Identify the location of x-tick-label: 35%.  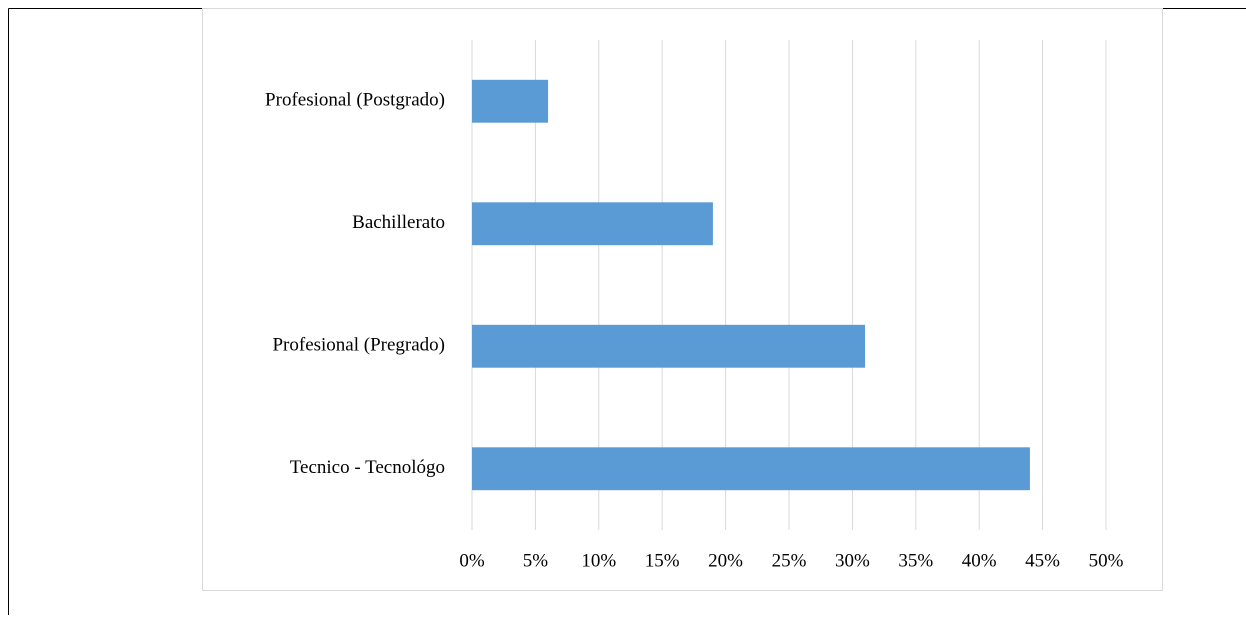
(915, 560).